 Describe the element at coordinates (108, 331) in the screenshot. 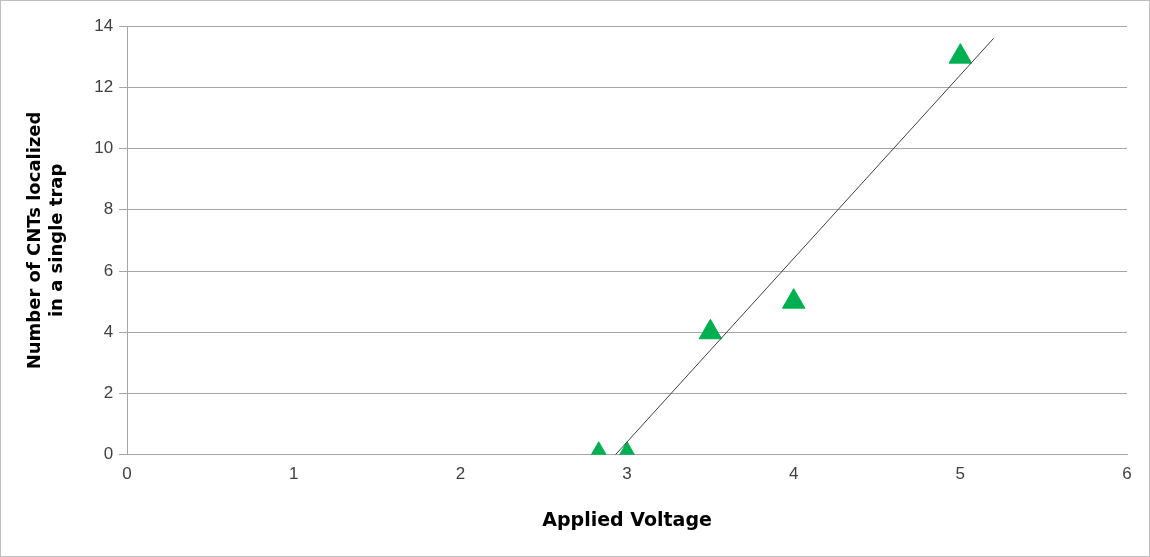

I see `y-tick-label: 4` at that location.